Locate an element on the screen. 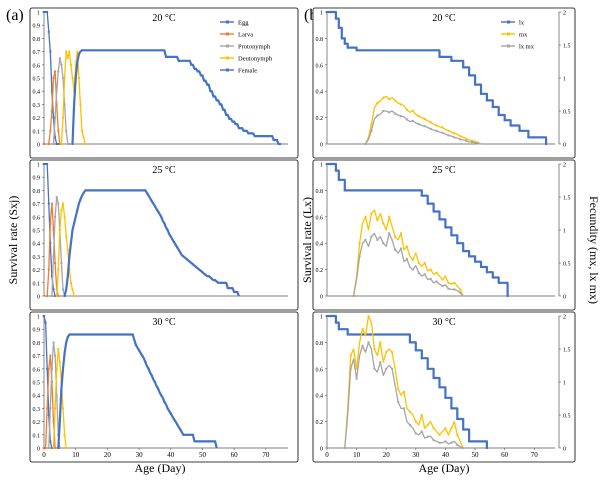  x-tick-label: 70 is located at coordinates (535, 455).